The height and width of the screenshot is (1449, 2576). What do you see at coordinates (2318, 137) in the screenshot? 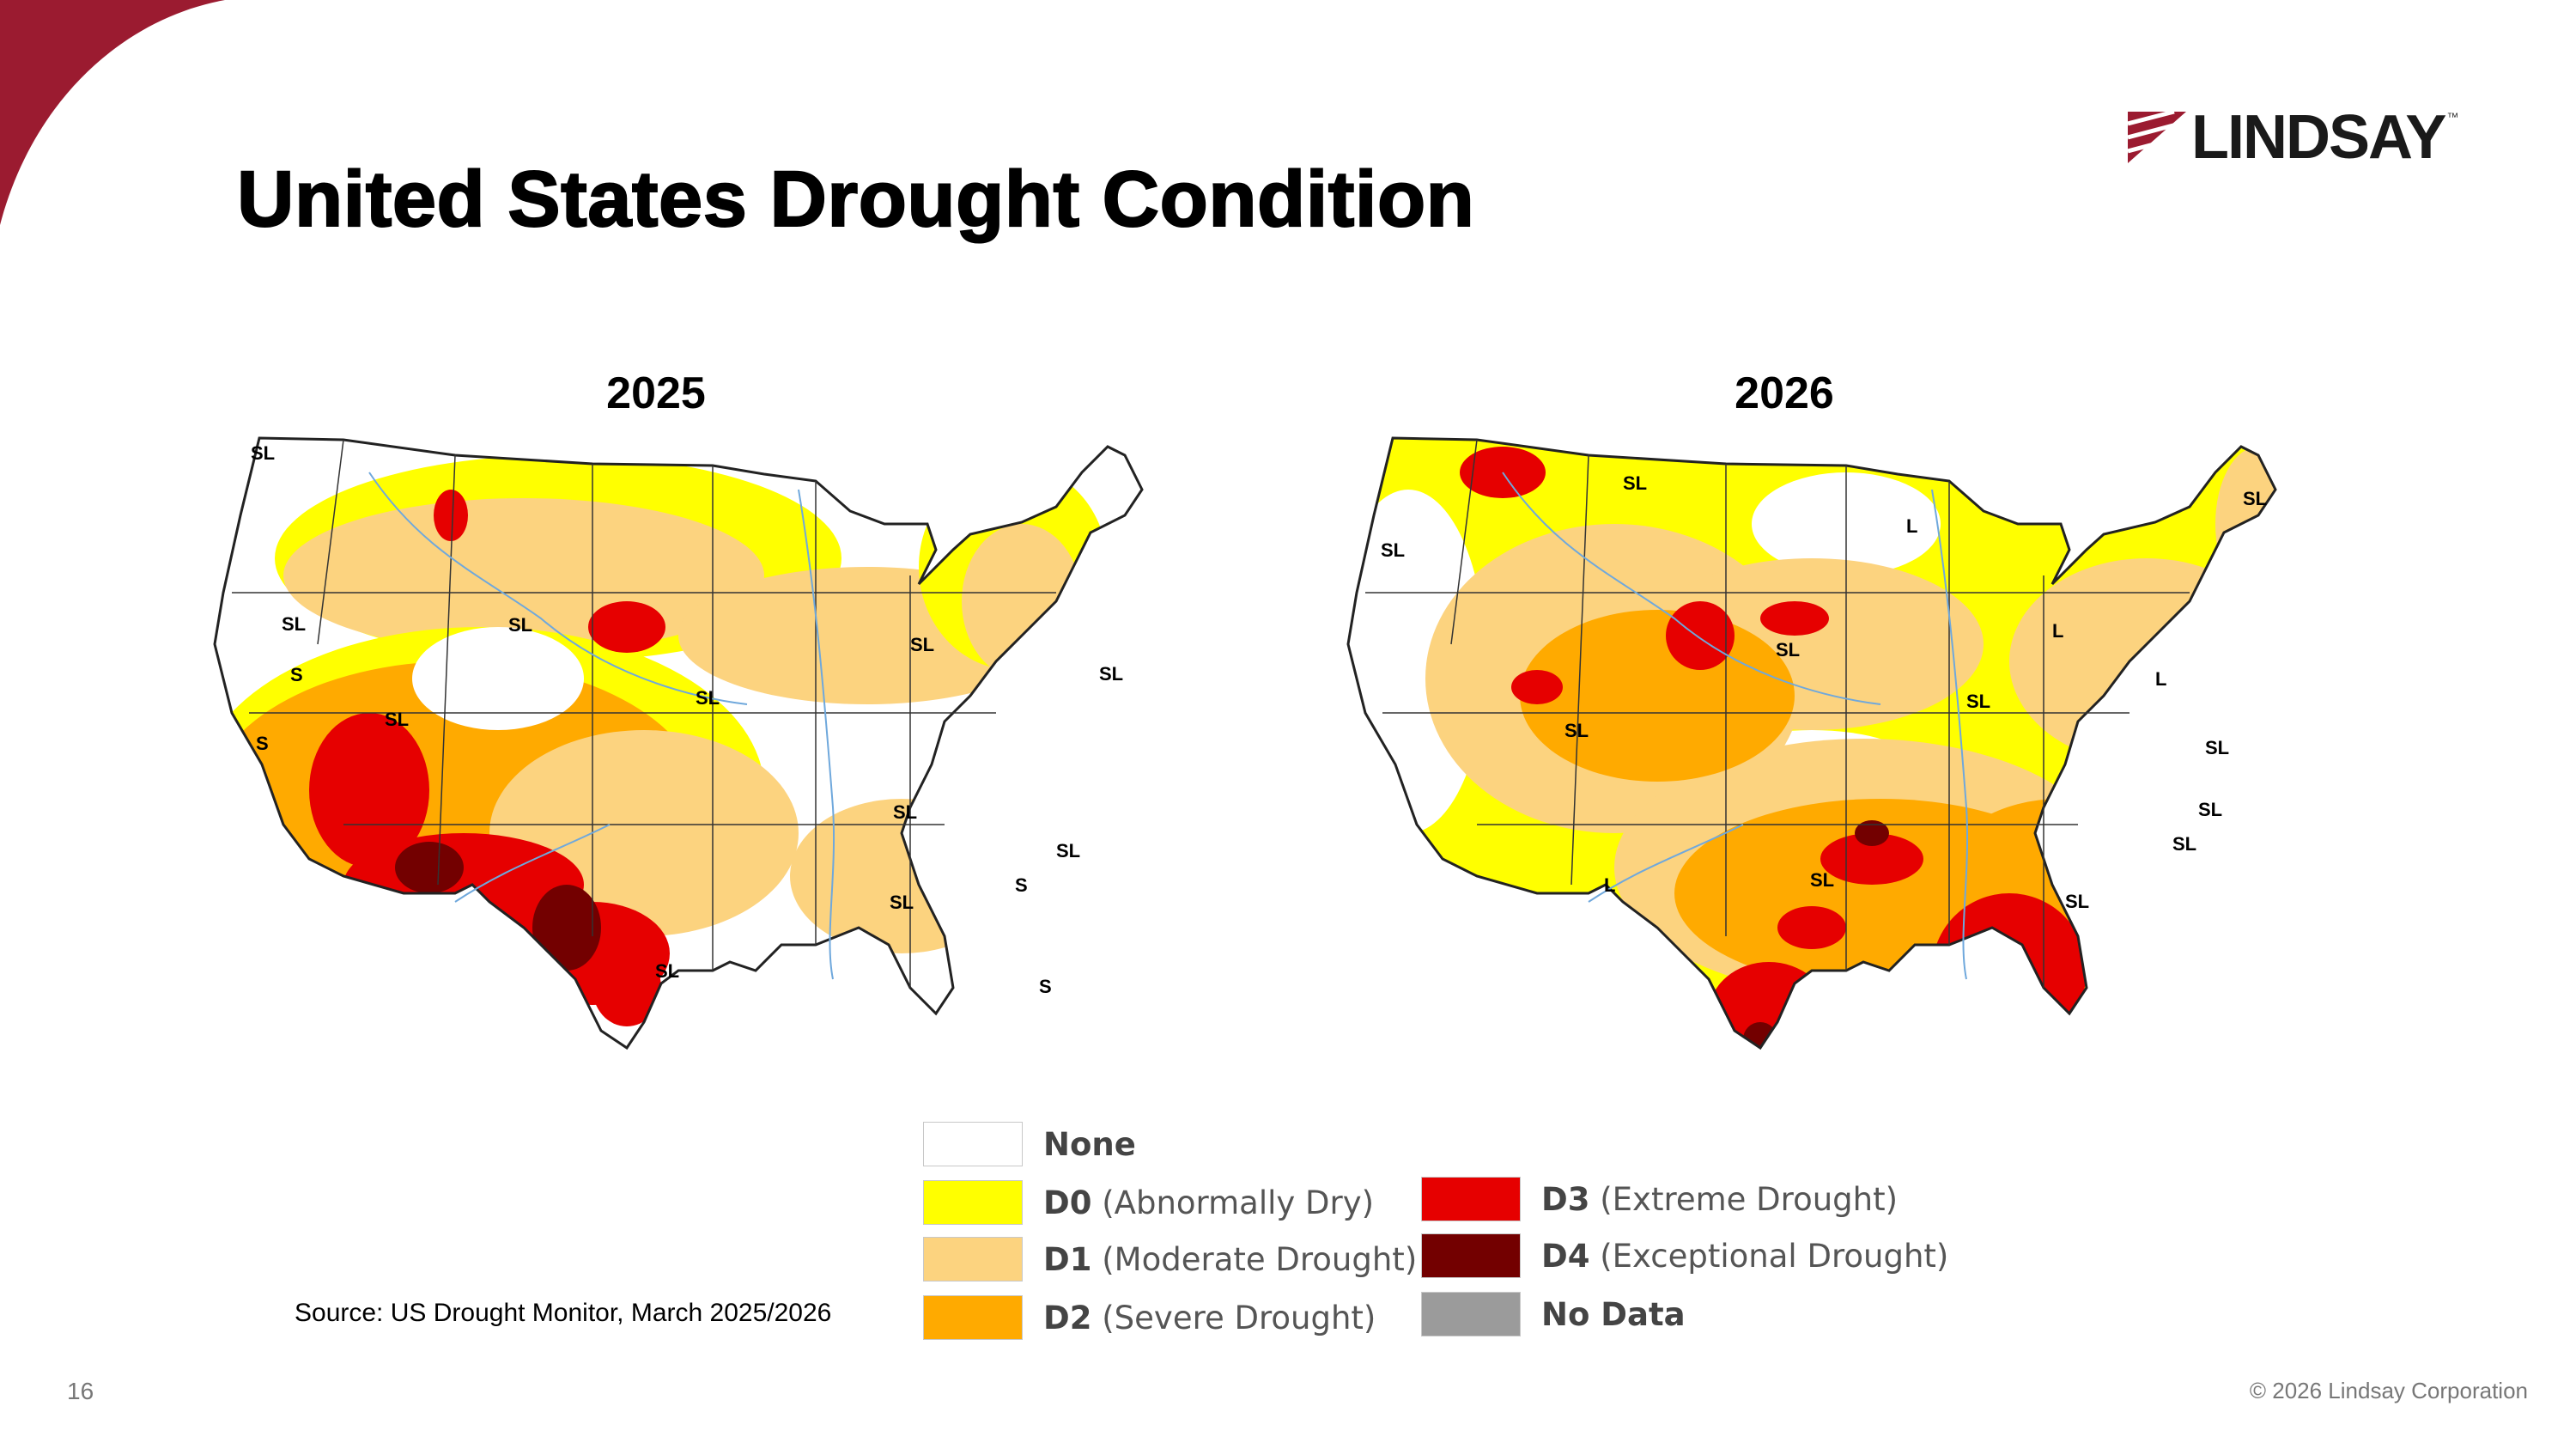
I see `logo-wordmark: LINDSAY` at bounding box center [2318, 137].